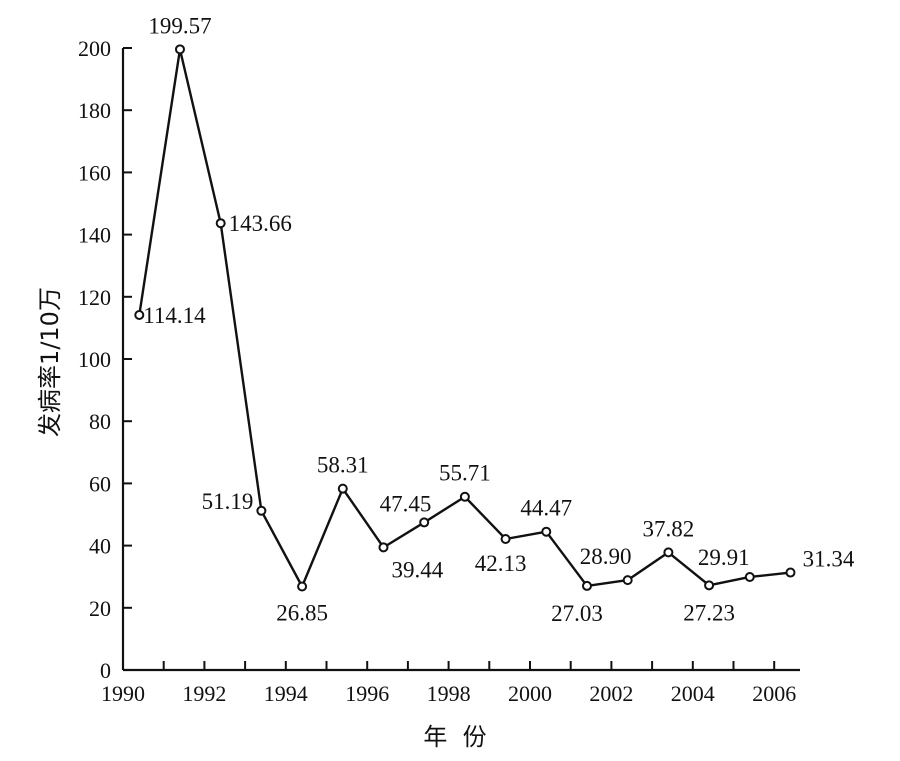 Image resolution: width=900 pixels, height=761 pixels. I want to click on data-label: 37.82, so click(669, 528).